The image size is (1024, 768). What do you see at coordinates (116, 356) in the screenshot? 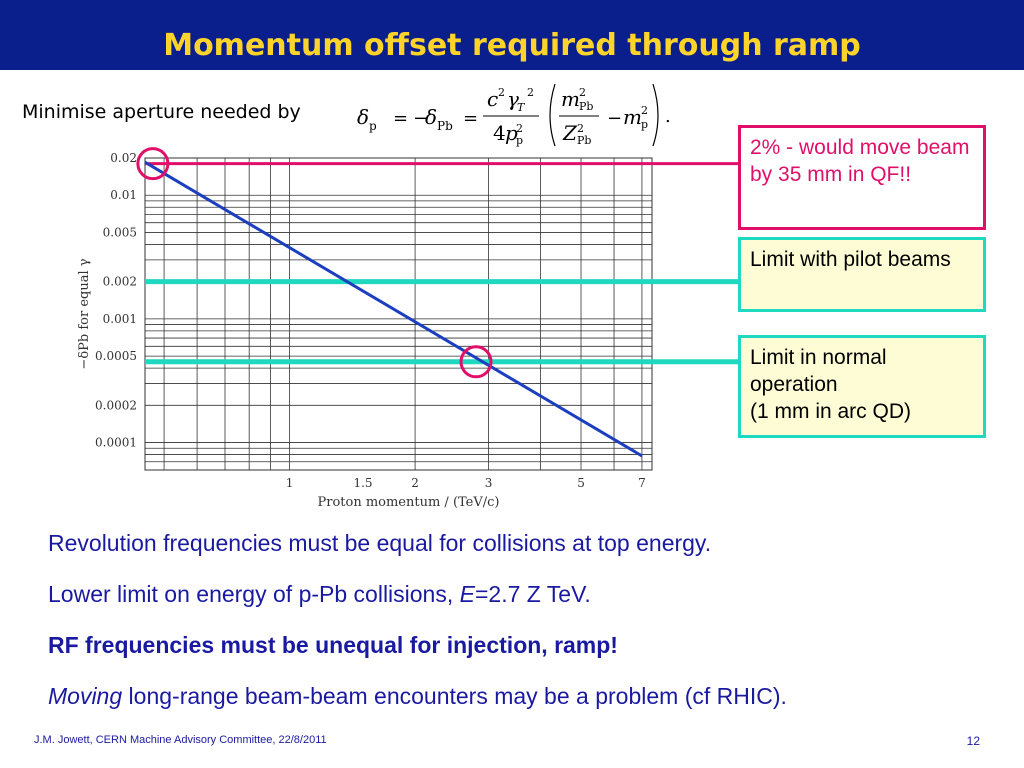
I see `y-tick-label: 0.0005` at bounding box center [116, 356].